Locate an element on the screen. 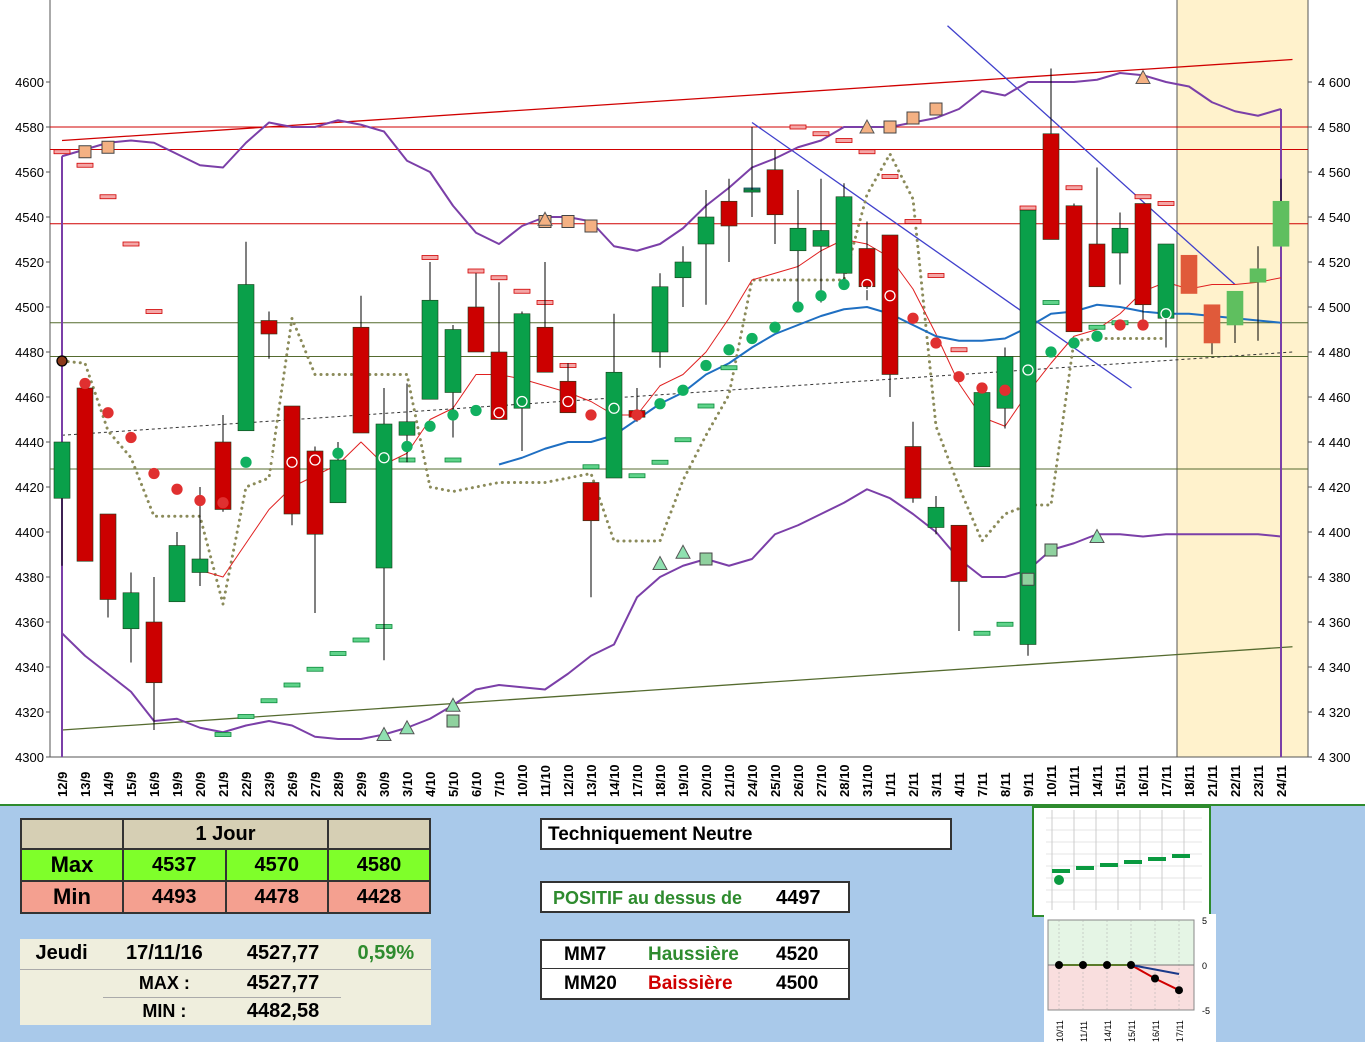  y-tick-label-right: 4 320 is located at coordinates (1334, 712).